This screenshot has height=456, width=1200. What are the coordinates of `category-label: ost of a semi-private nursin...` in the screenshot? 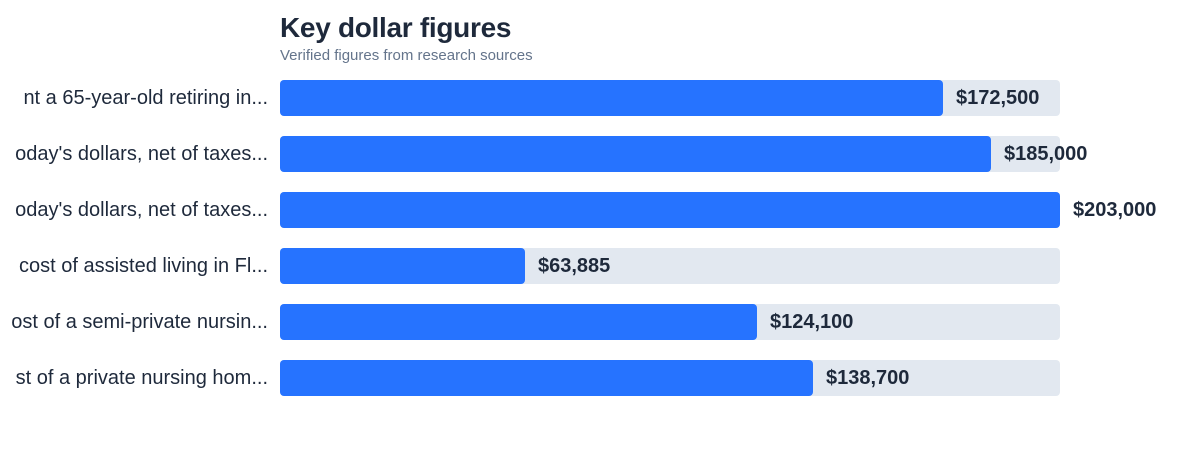 It's located at (139, 322).